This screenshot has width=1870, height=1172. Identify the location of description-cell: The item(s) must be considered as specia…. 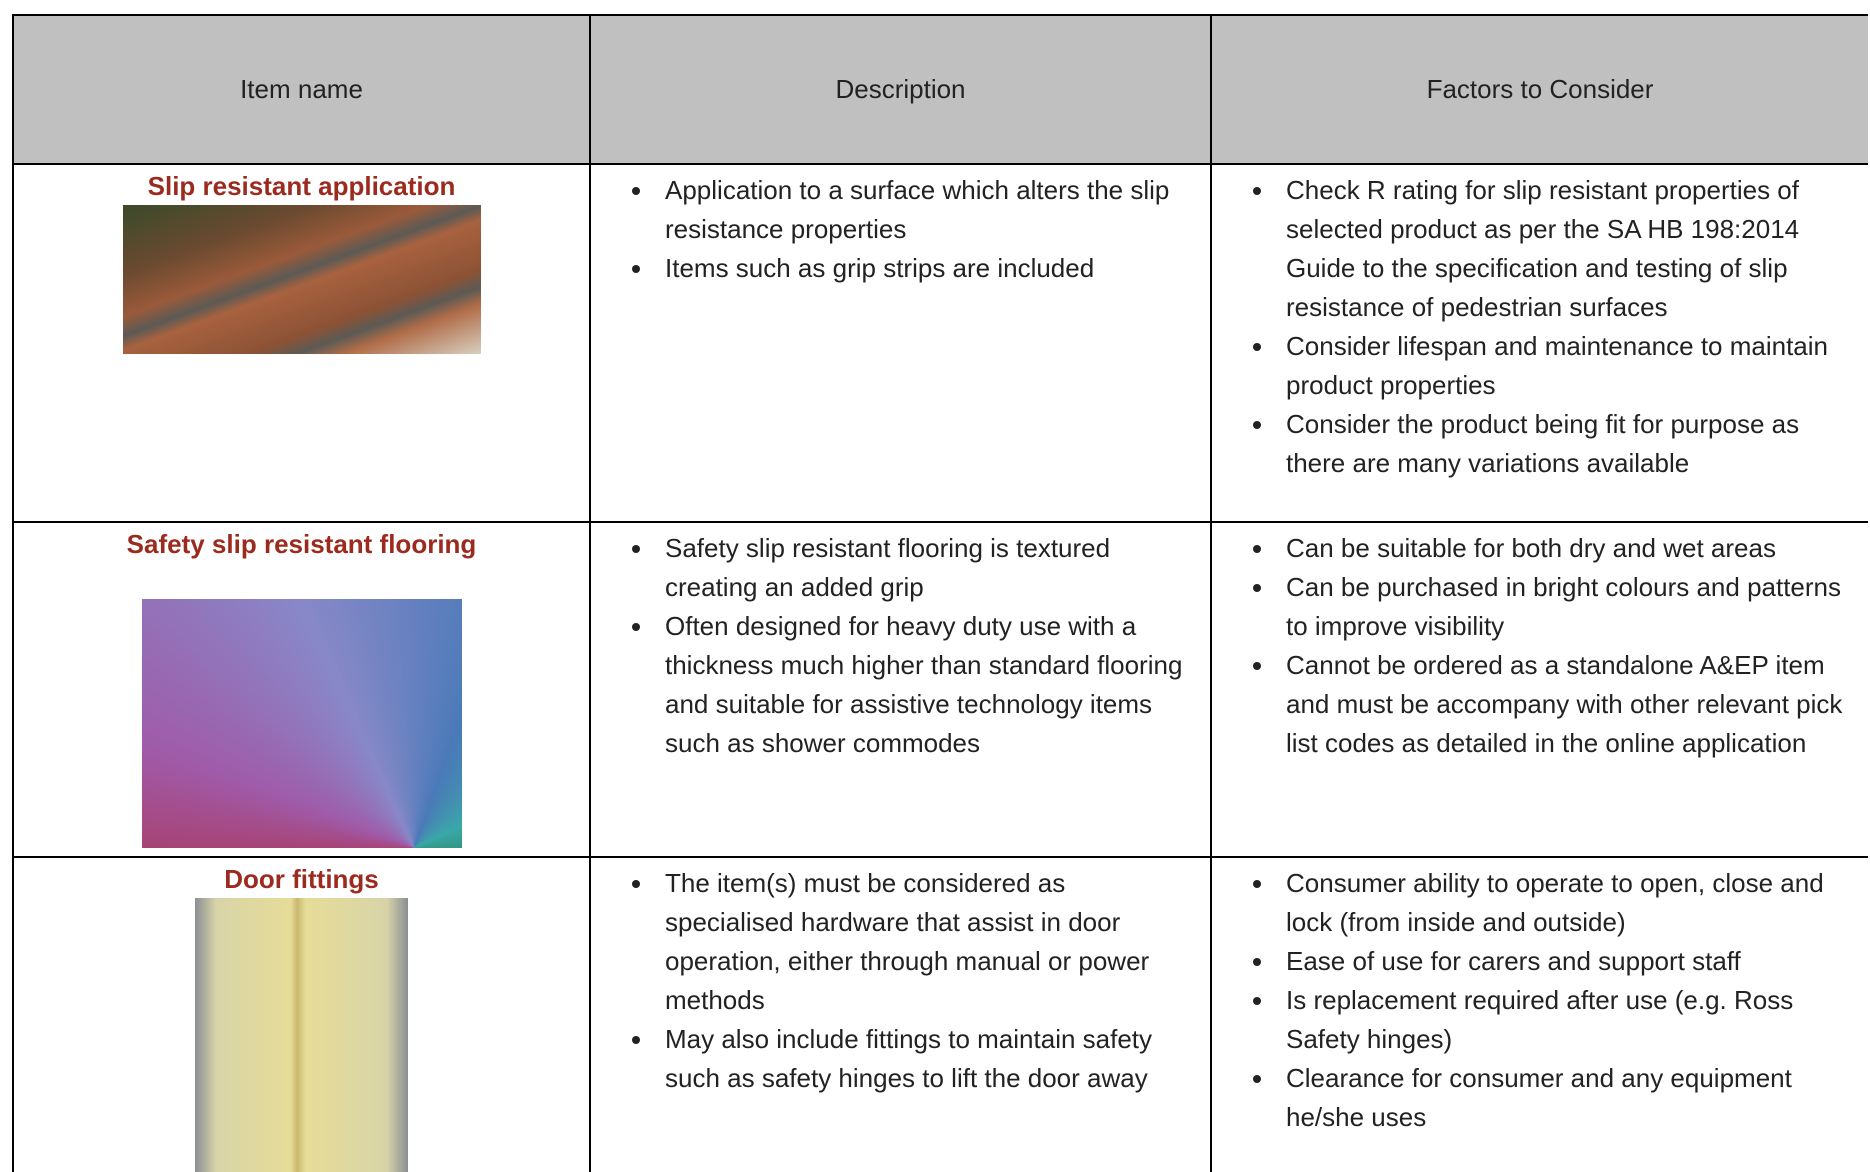
(900, 1014).